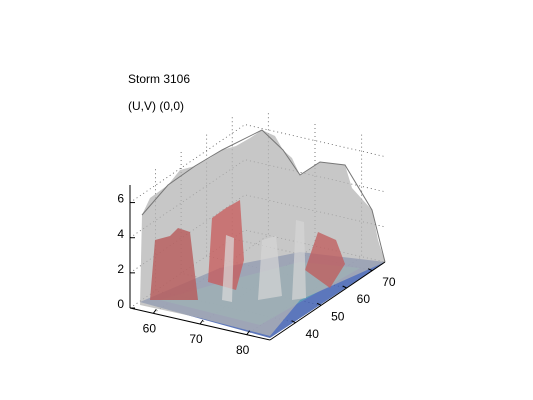  I want to click on y-tick-label: 40, so click(313, 334).